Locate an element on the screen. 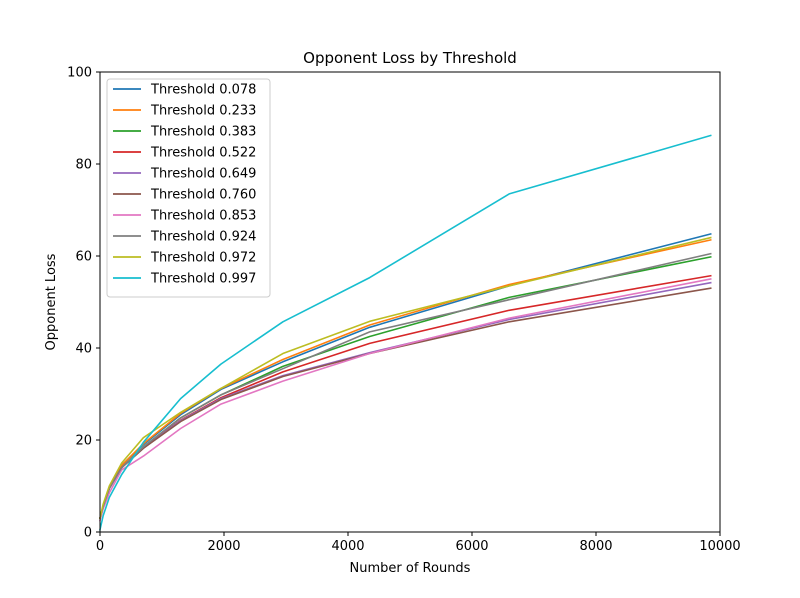 This screenshot has width=800, height=598. y-tick-label-4: 80 is located at coordinates (83, 165).